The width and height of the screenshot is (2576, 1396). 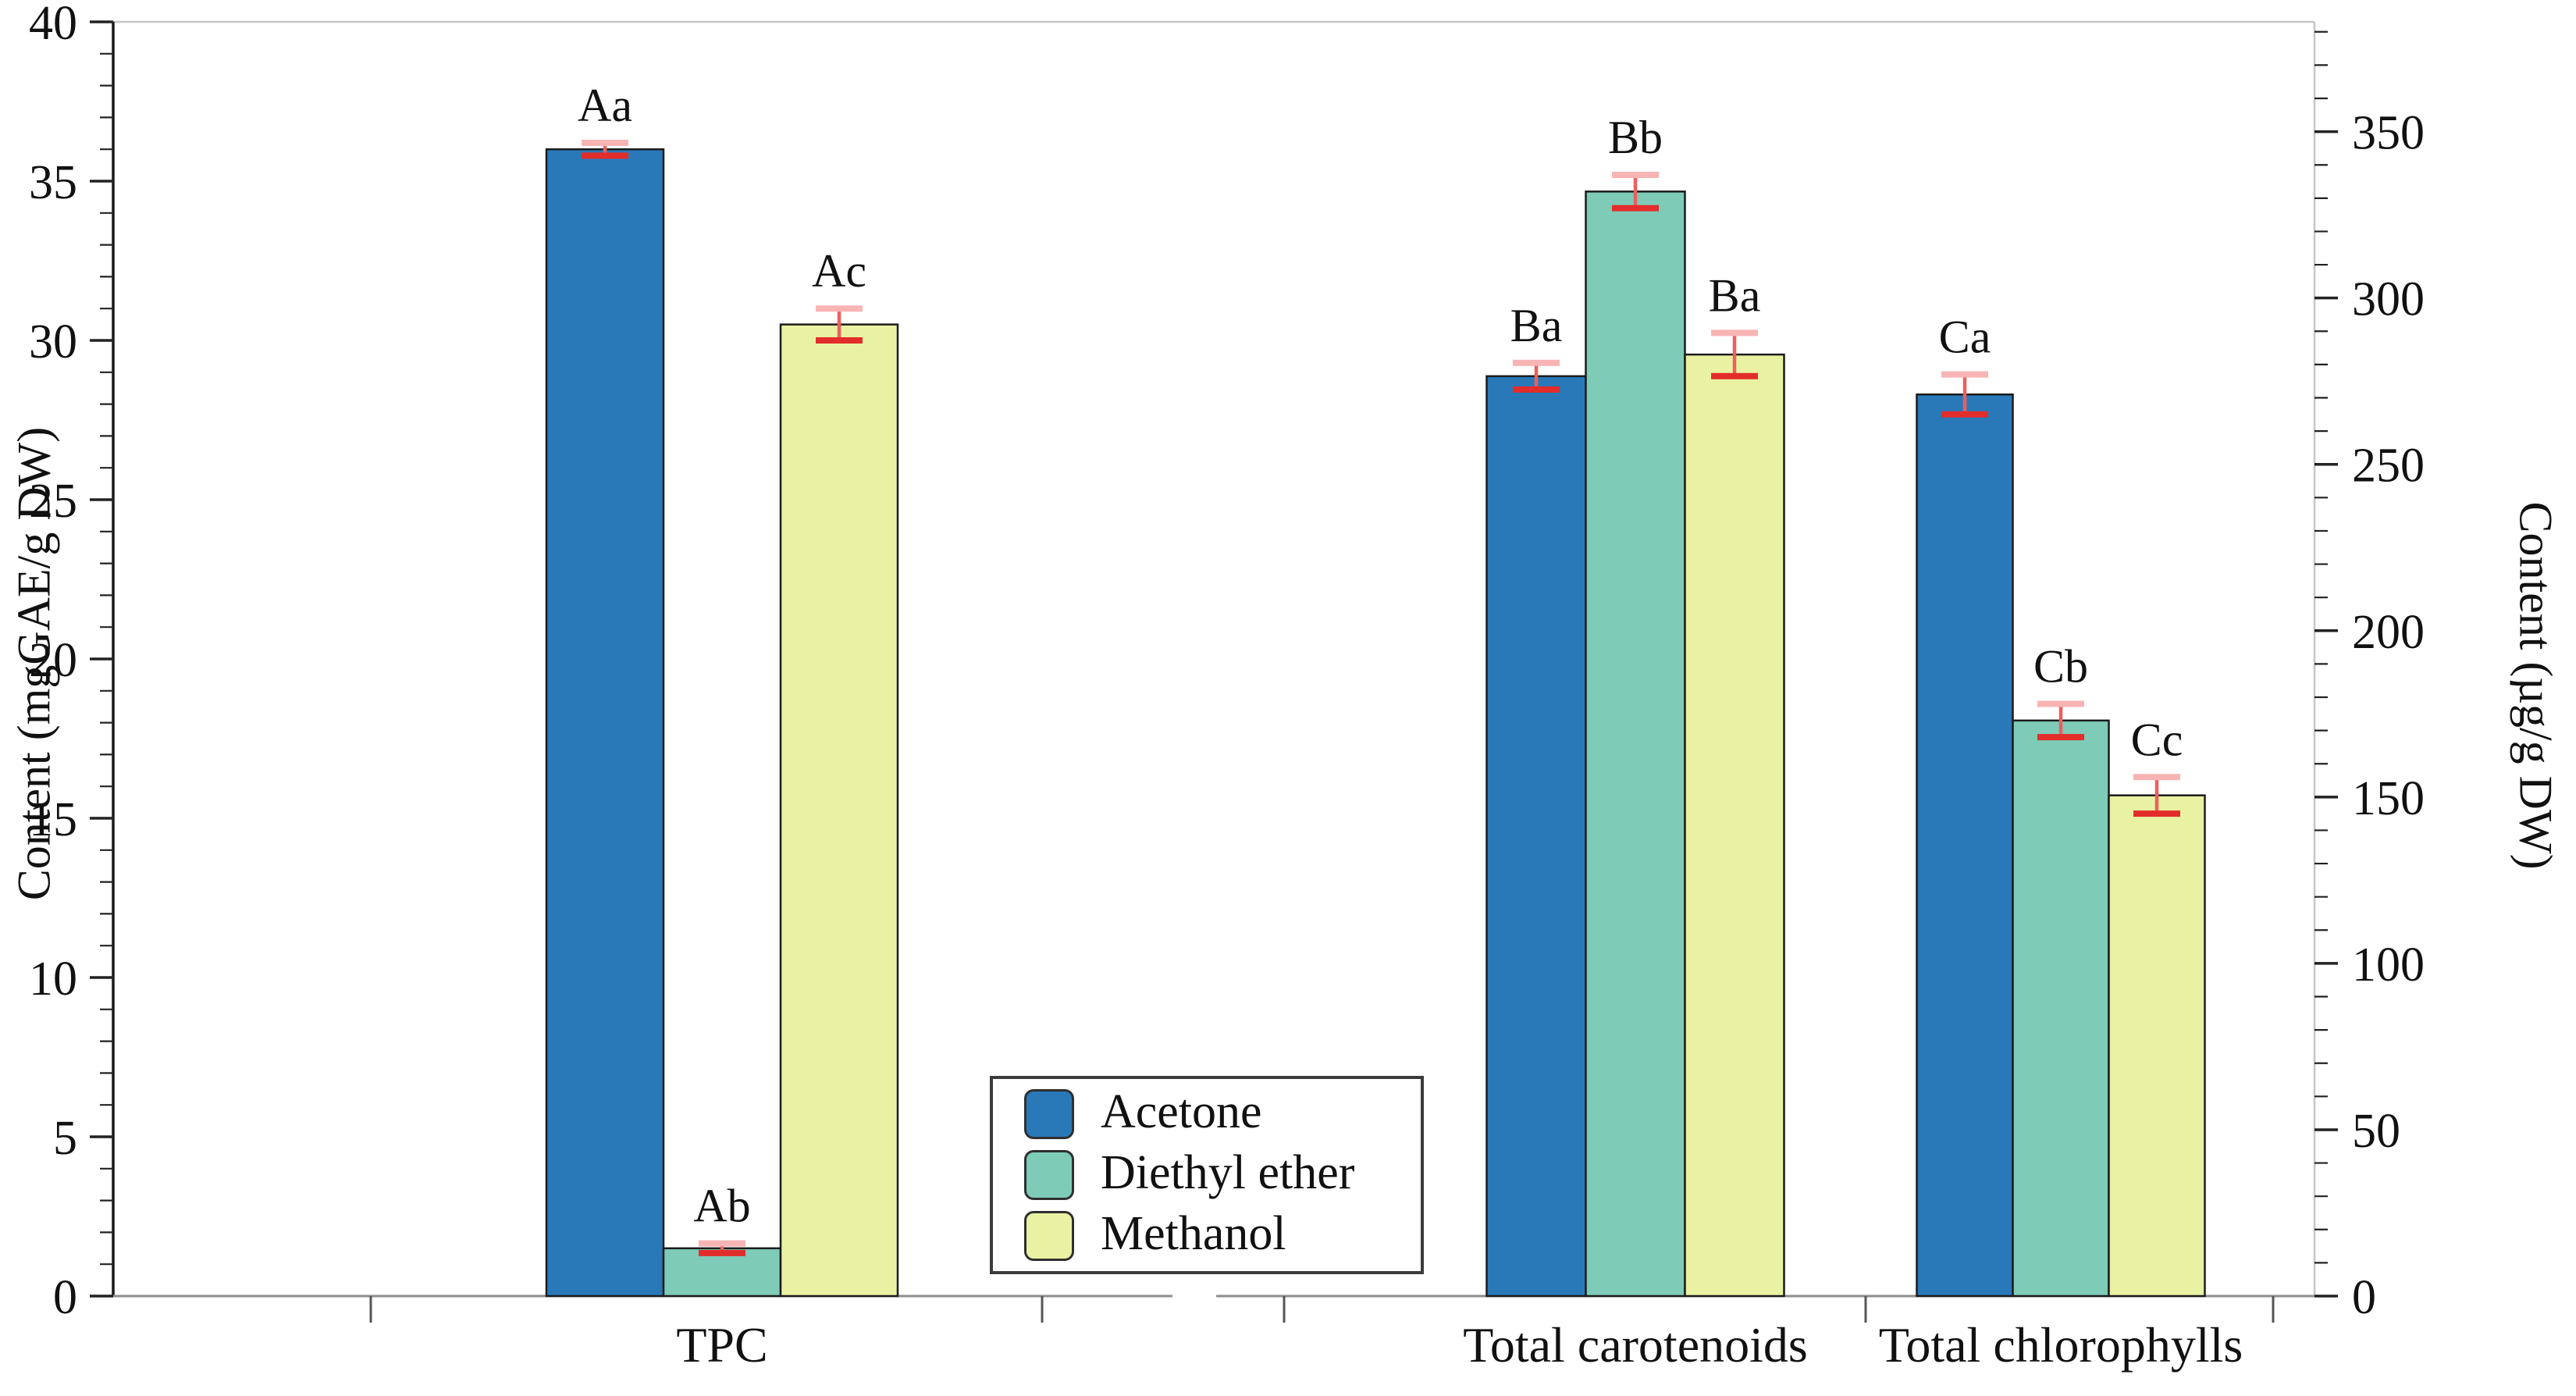 I want to click on significance-label: Aa, so click(x=605, y=106).